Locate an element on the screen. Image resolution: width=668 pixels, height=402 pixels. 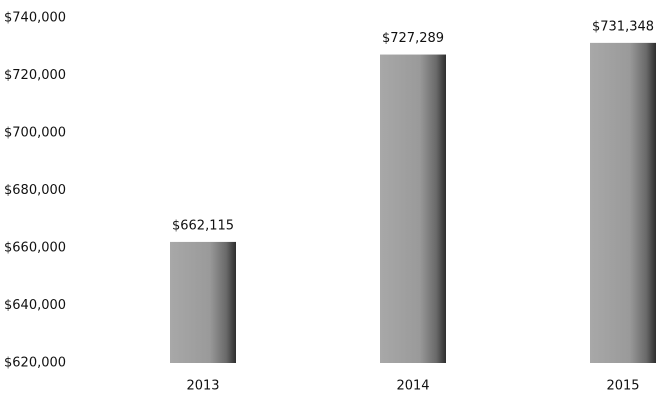
x-tick-label: 2015 is located at coordinates (622, 386).